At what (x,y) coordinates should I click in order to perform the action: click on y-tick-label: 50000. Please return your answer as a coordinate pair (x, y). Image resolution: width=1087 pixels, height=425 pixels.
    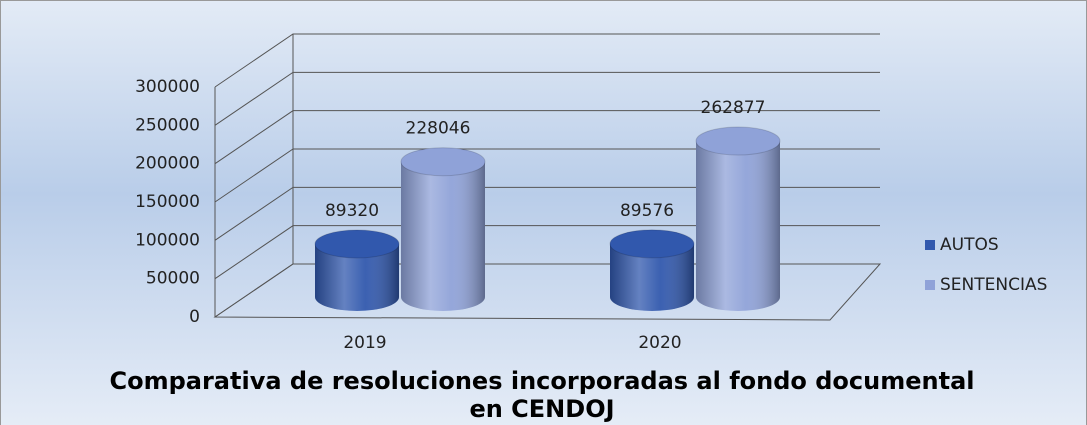
    Looking at the image, I should click on (173, 279).